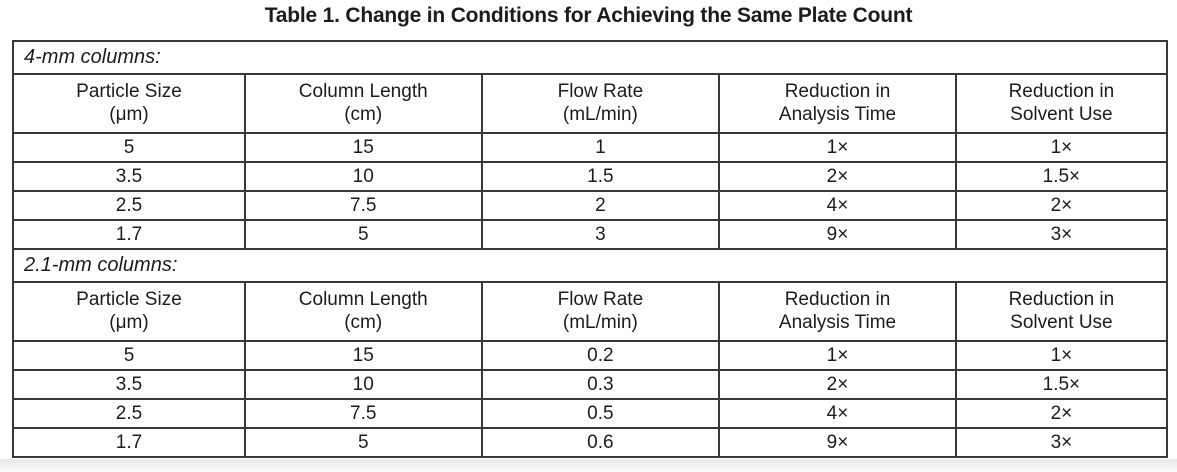  What do you see at coordinates (600, 442) in the screenshot?
I see `table-cell: 0.6` at bounding box center [600, 442].